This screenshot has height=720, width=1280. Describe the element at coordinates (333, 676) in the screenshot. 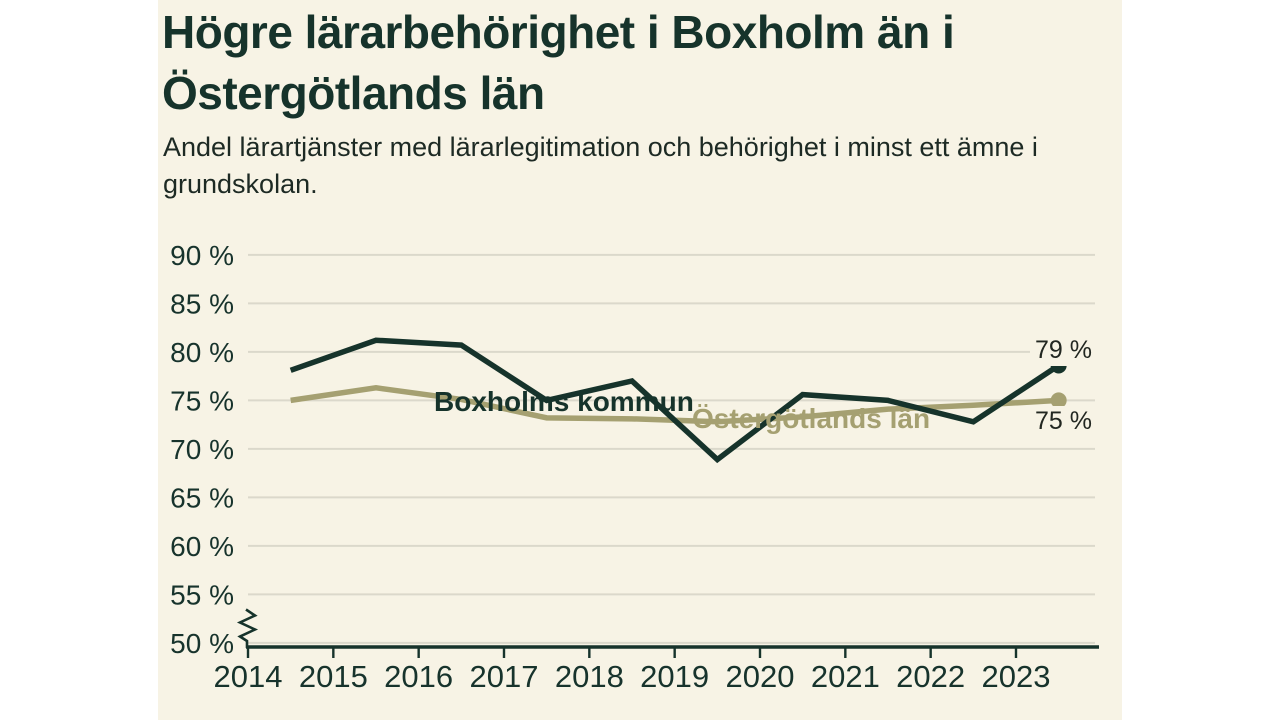

I see `x-axis-label-2015: 2015` at that location.